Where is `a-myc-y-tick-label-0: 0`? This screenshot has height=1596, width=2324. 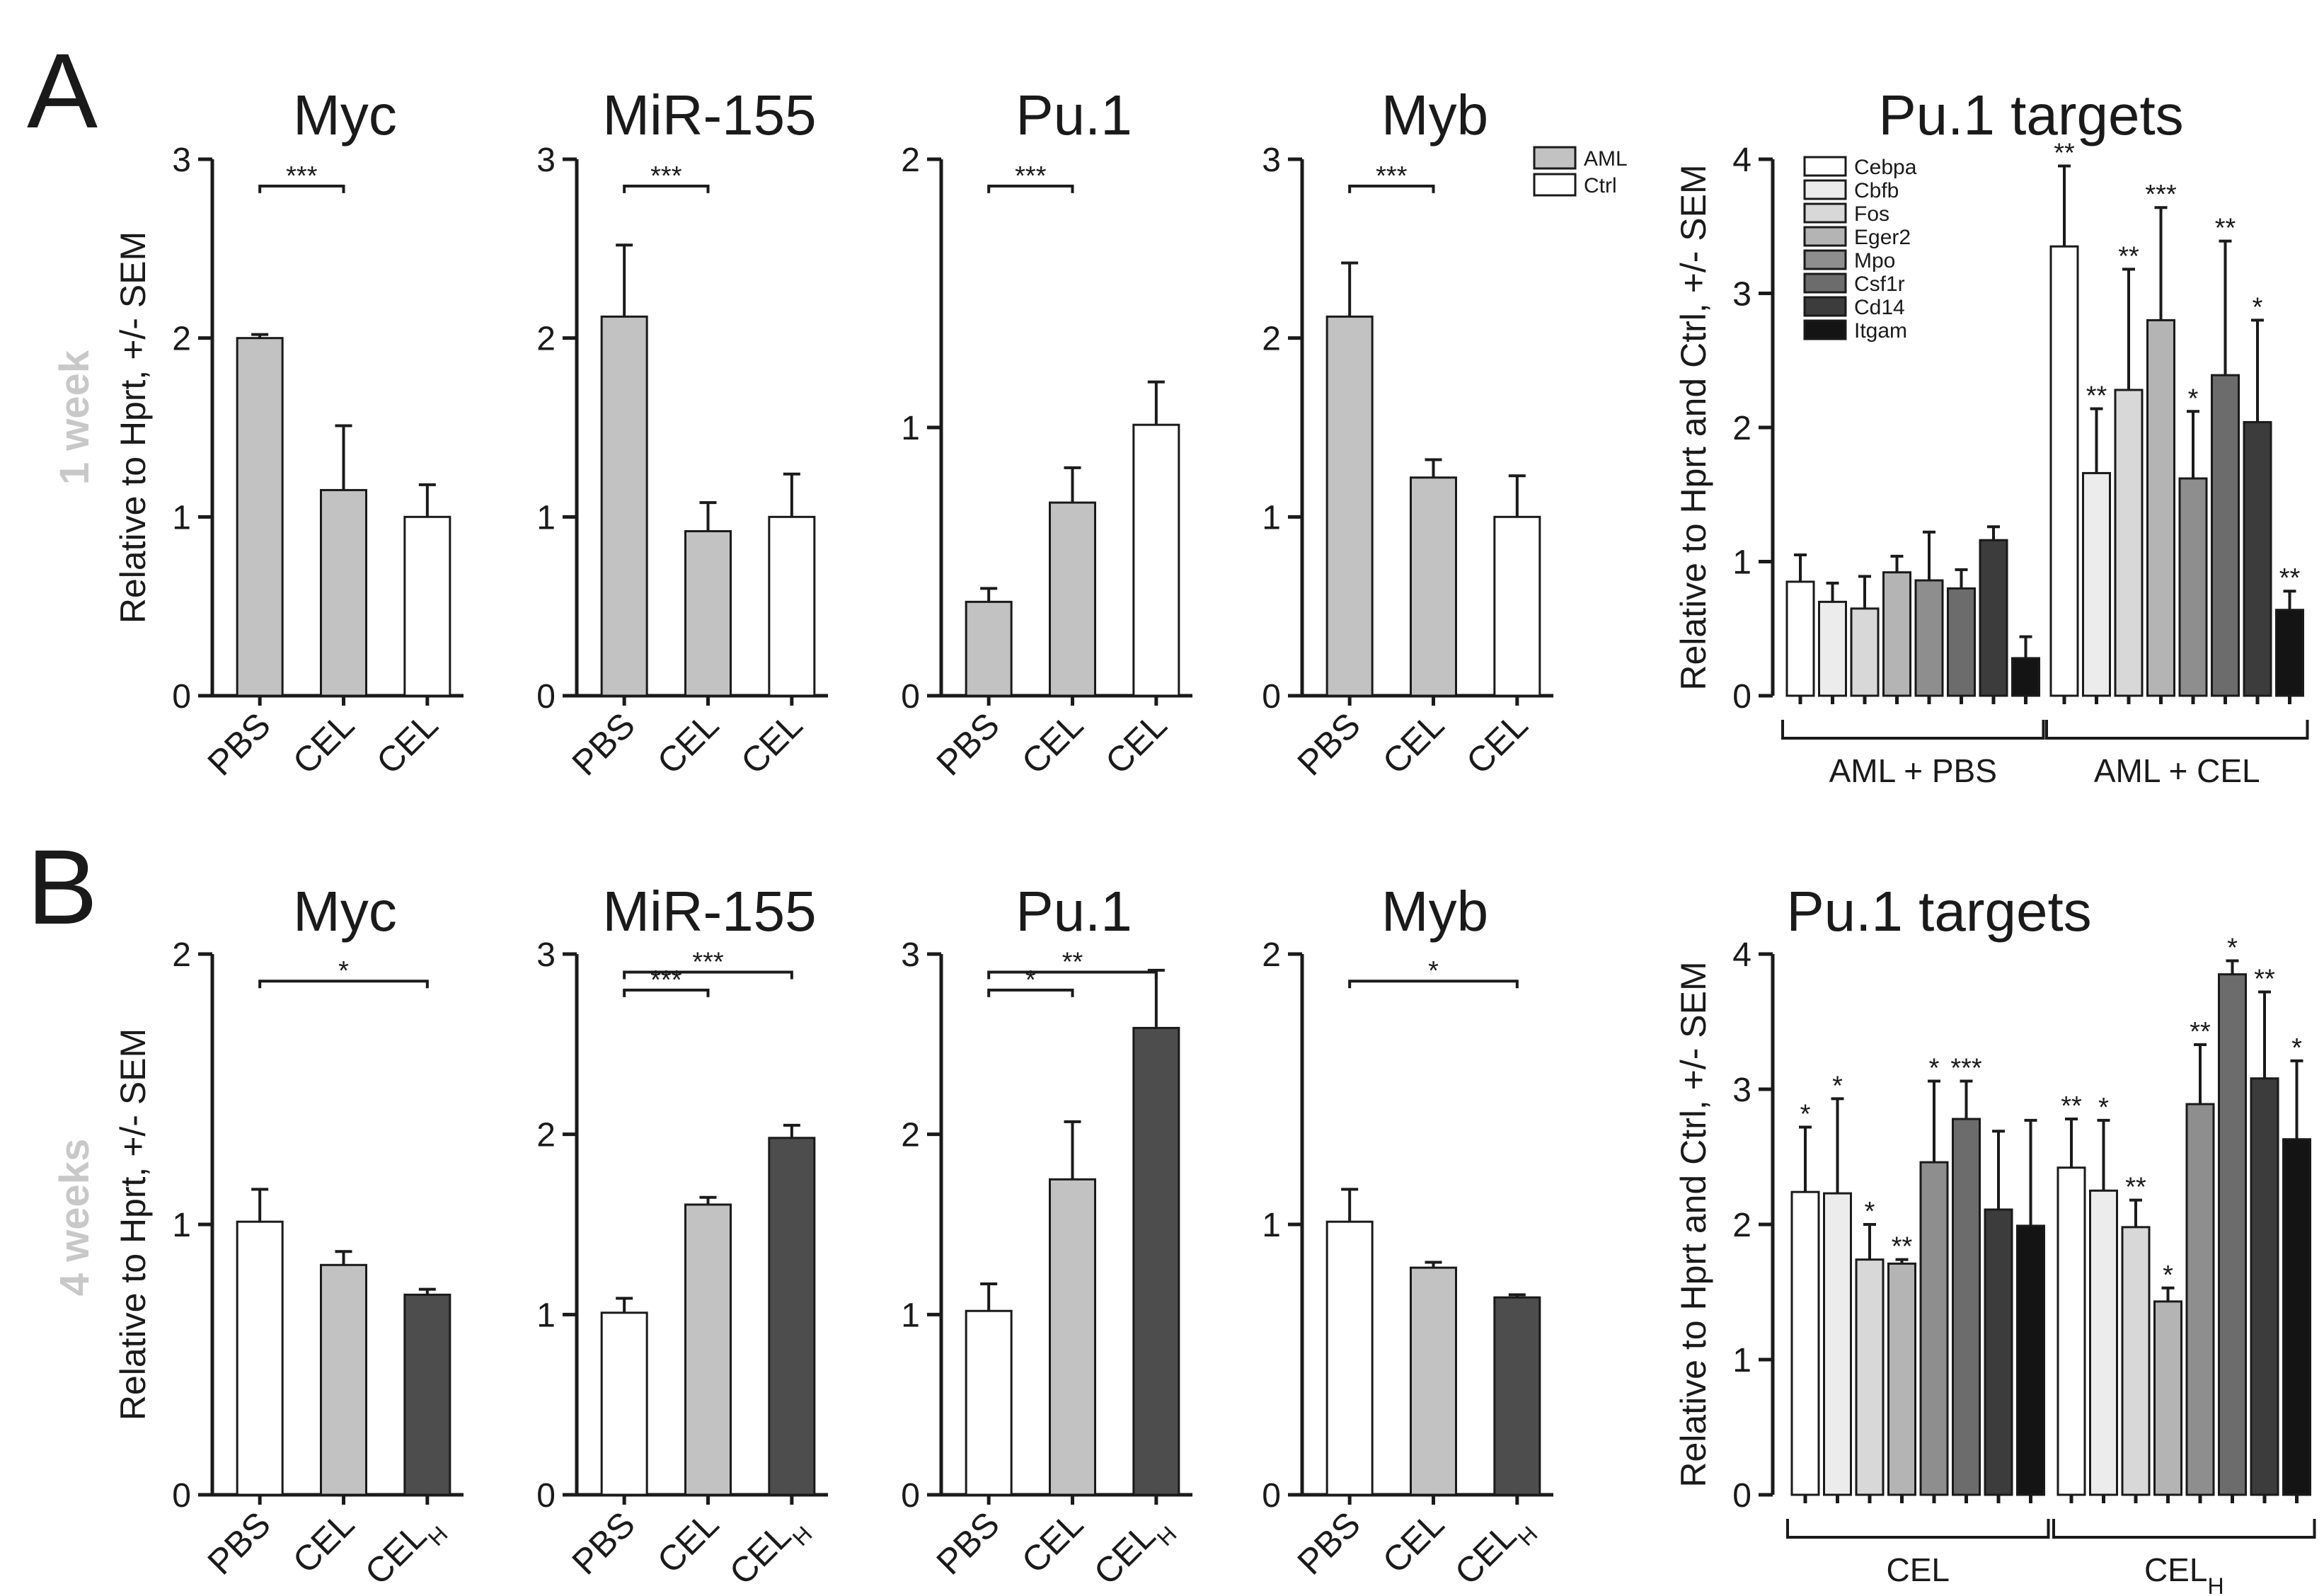
a-myc-y-tick-label-0: 0 is located at coordinates (181, 697).